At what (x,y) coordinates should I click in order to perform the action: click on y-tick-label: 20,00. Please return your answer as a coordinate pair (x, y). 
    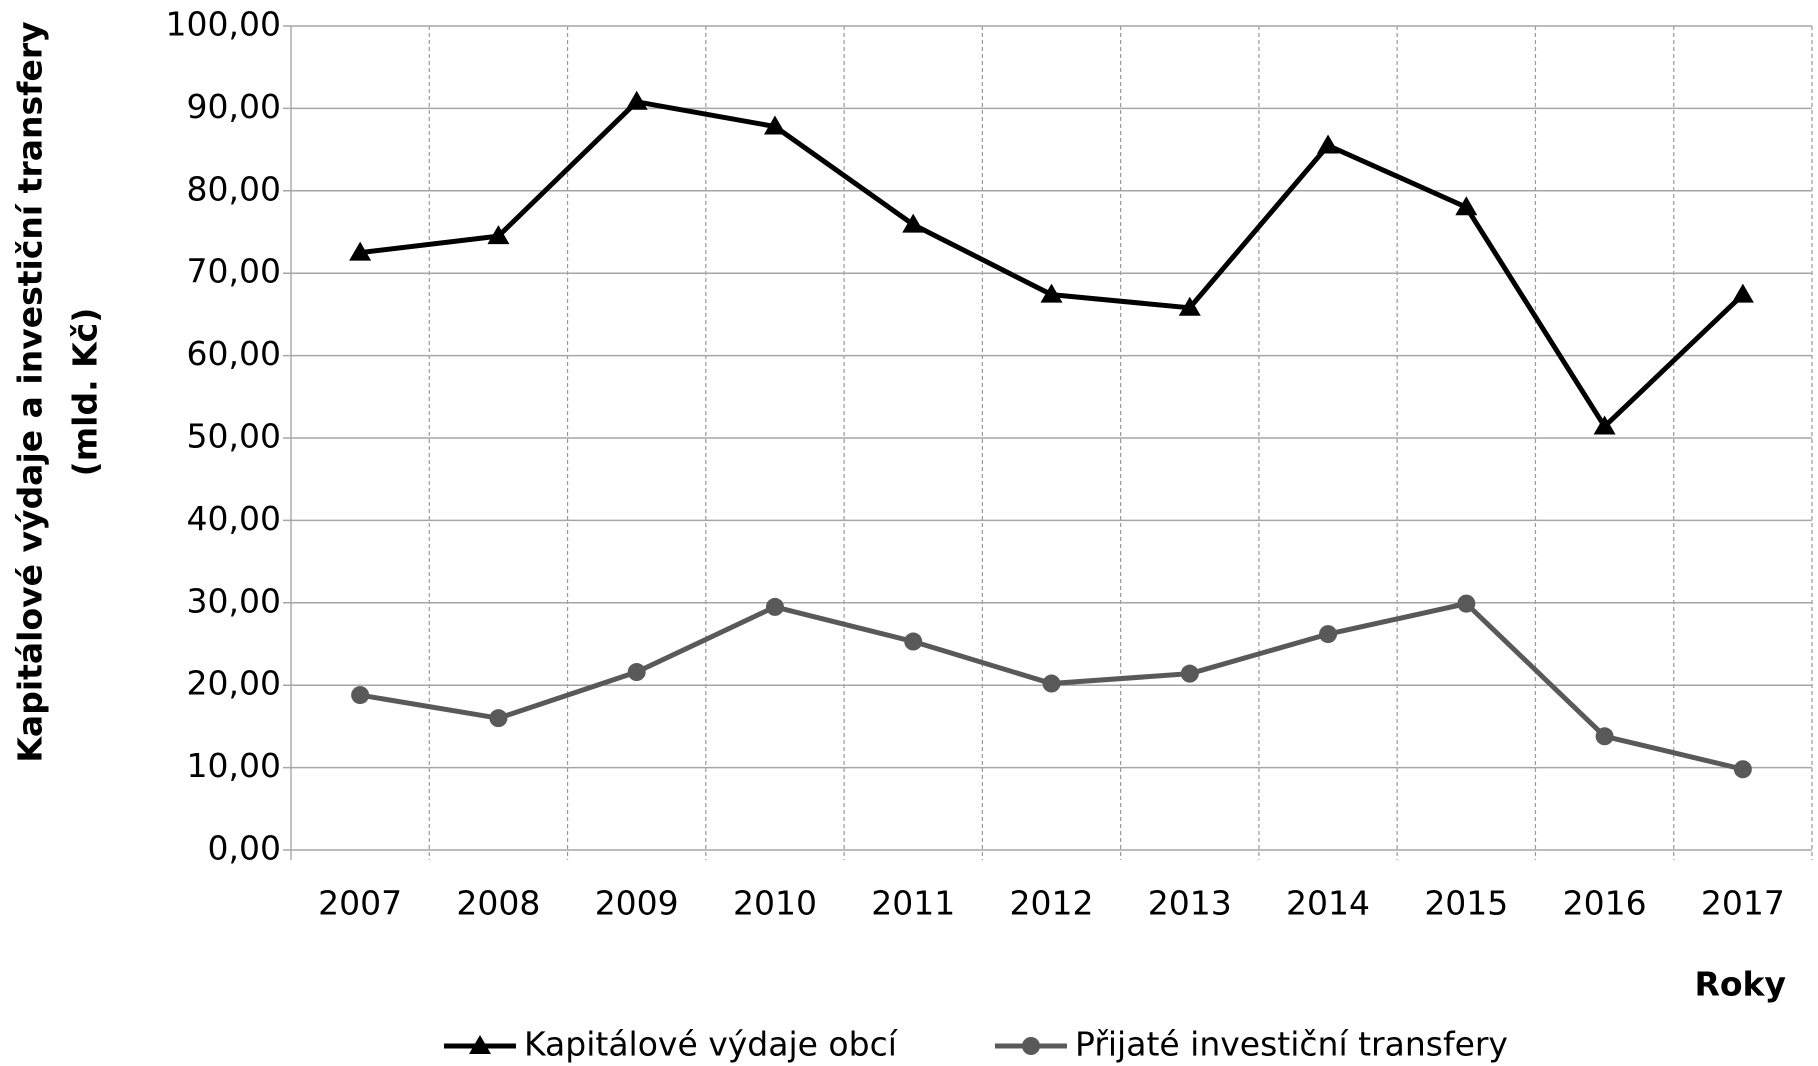
    Looking at the image, I should click on (234, 683).